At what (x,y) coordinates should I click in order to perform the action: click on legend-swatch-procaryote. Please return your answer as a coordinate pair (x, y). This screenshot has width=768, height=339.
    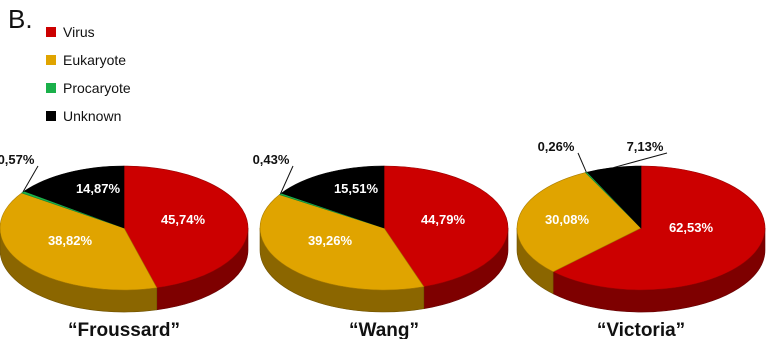
    Looking at the image, I should click on (51, 88).